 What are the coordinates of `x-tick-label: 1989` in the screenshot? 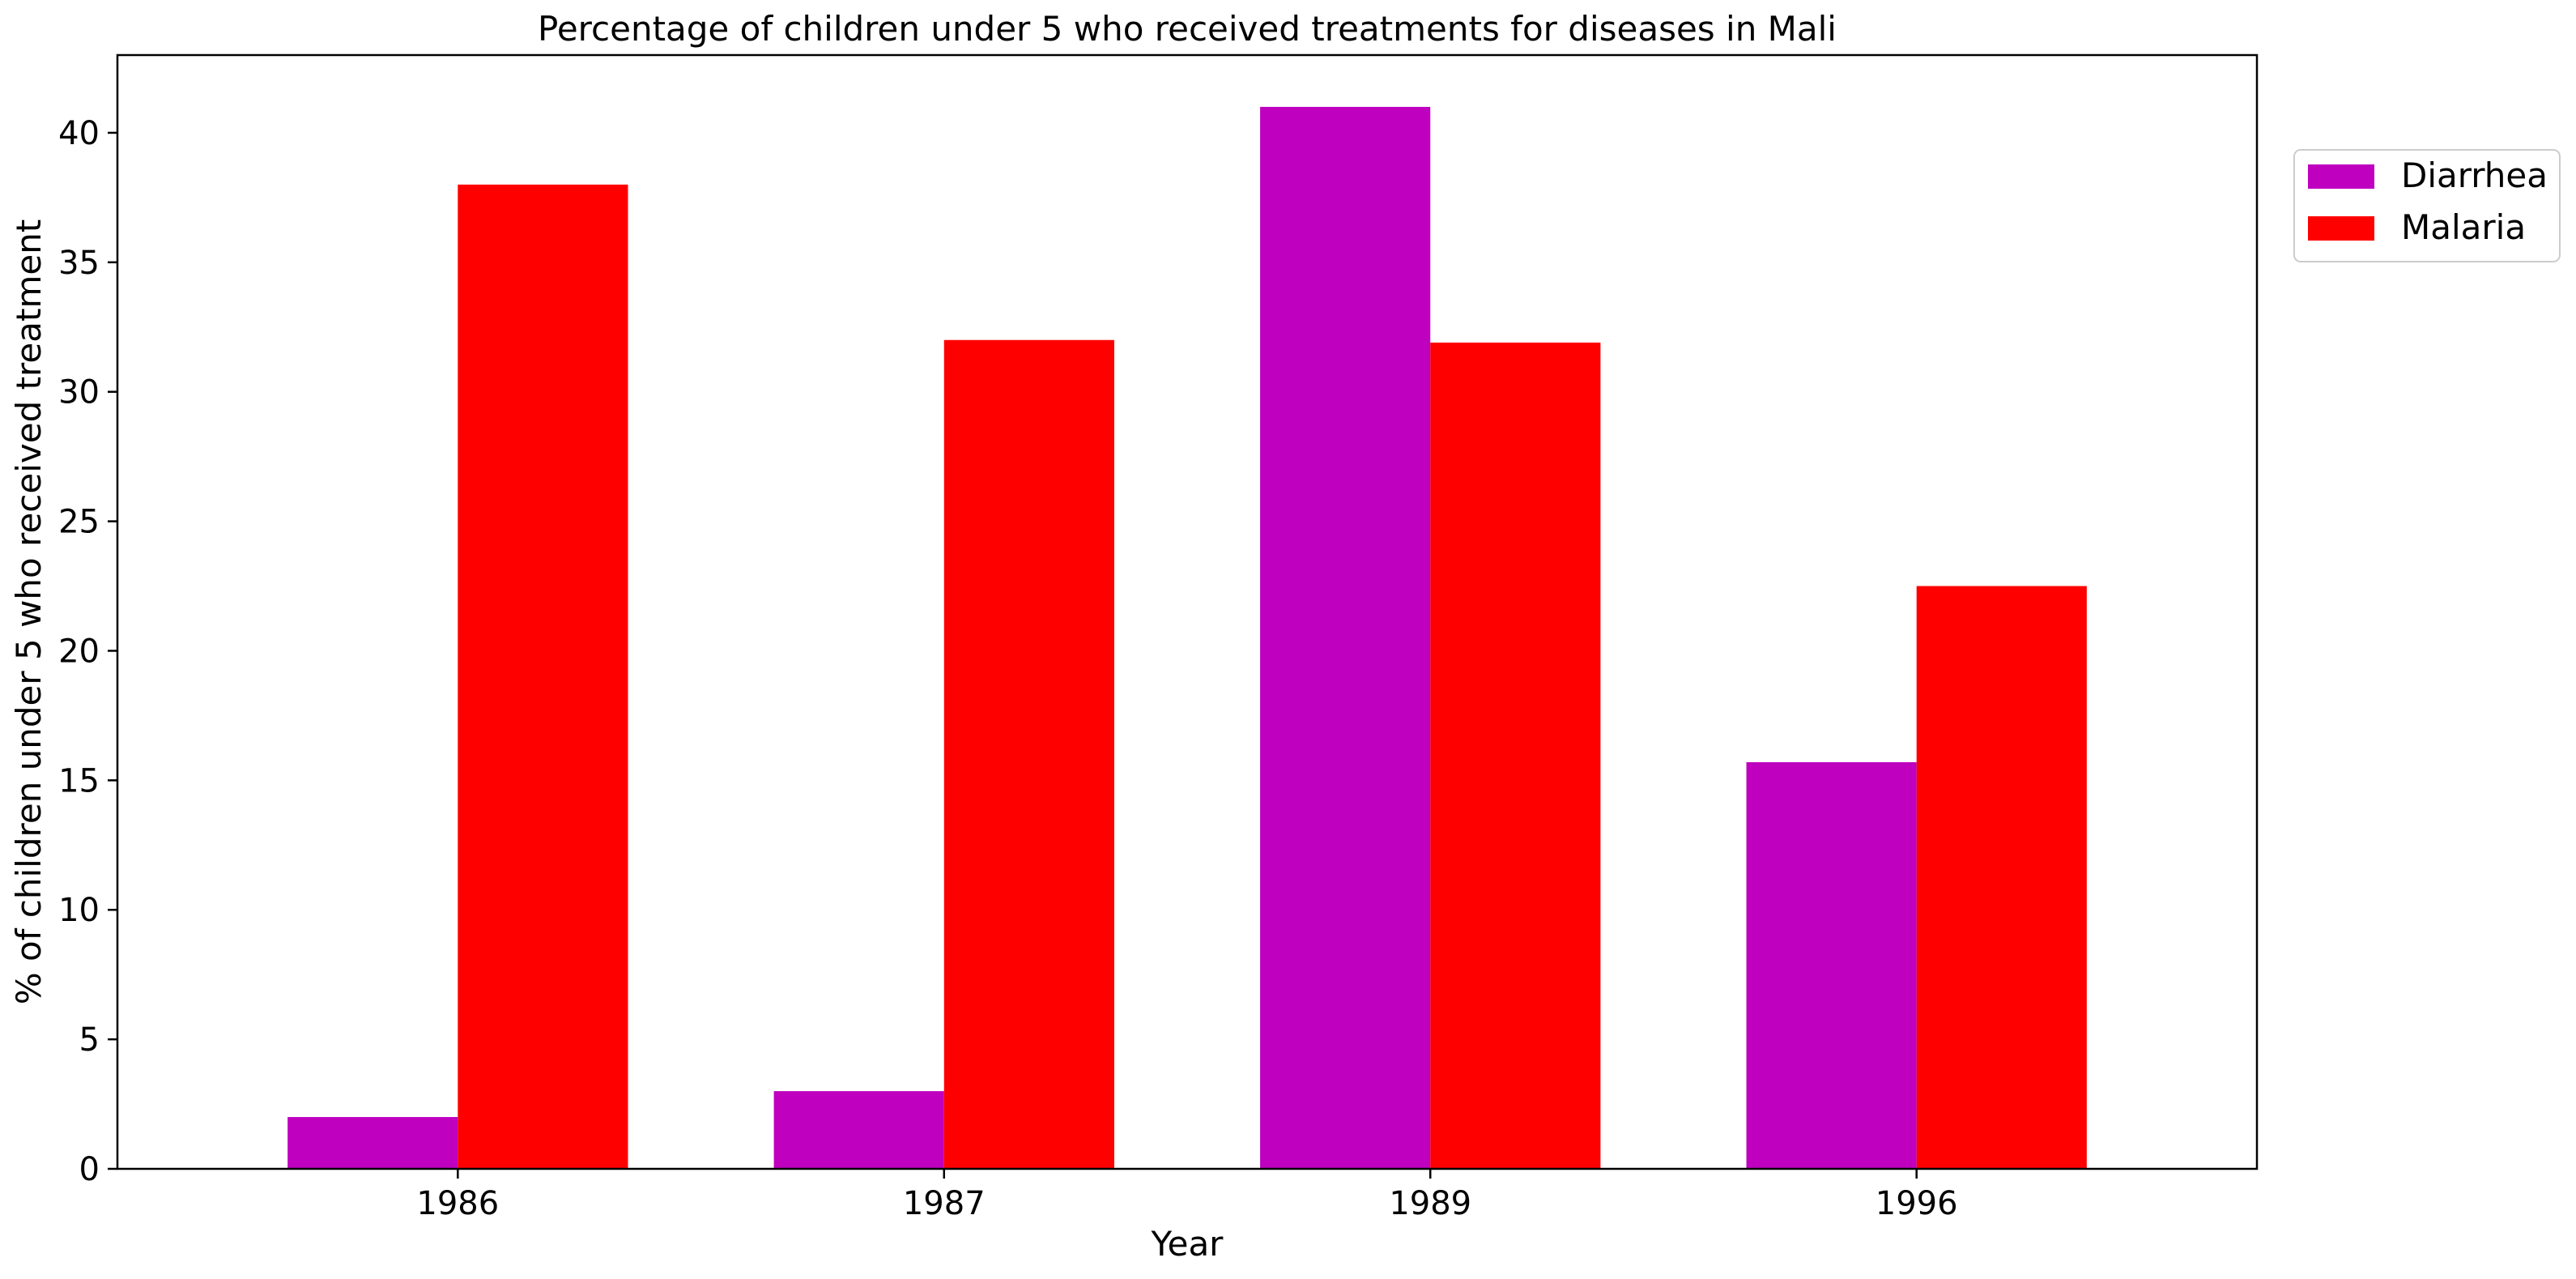 It's located at (1430, 1203).